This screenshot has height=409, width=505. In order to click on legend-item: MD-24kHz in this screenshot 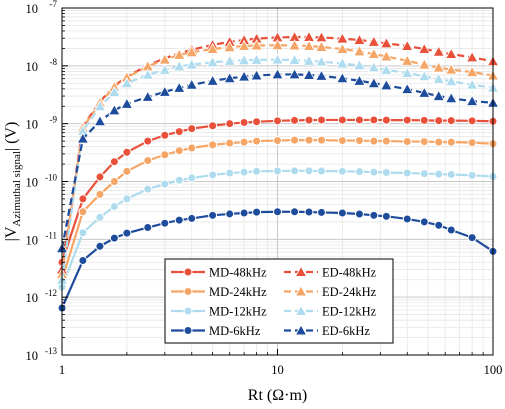, I will do `click(219, 292)`.